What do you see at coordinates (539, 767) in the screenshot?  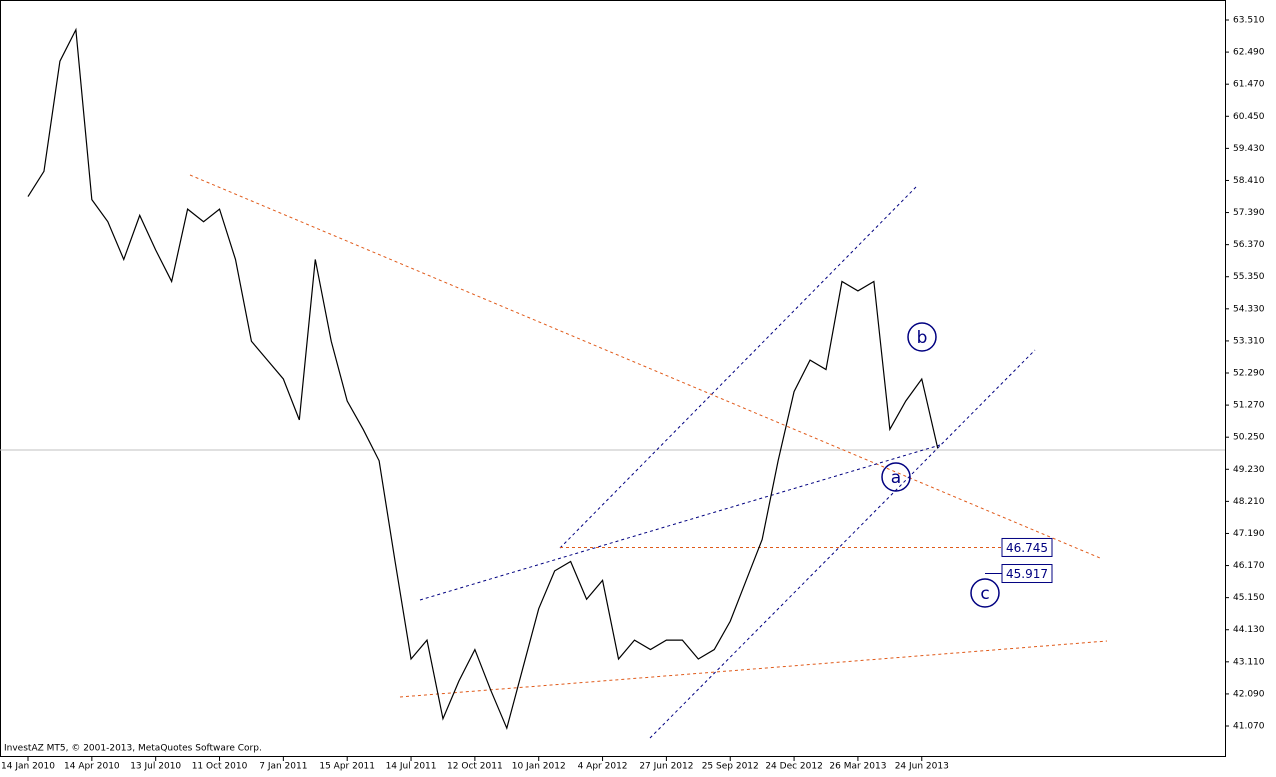 I see `x-tick-label: 10 Jan 2012` at bounding box center [539, 767].